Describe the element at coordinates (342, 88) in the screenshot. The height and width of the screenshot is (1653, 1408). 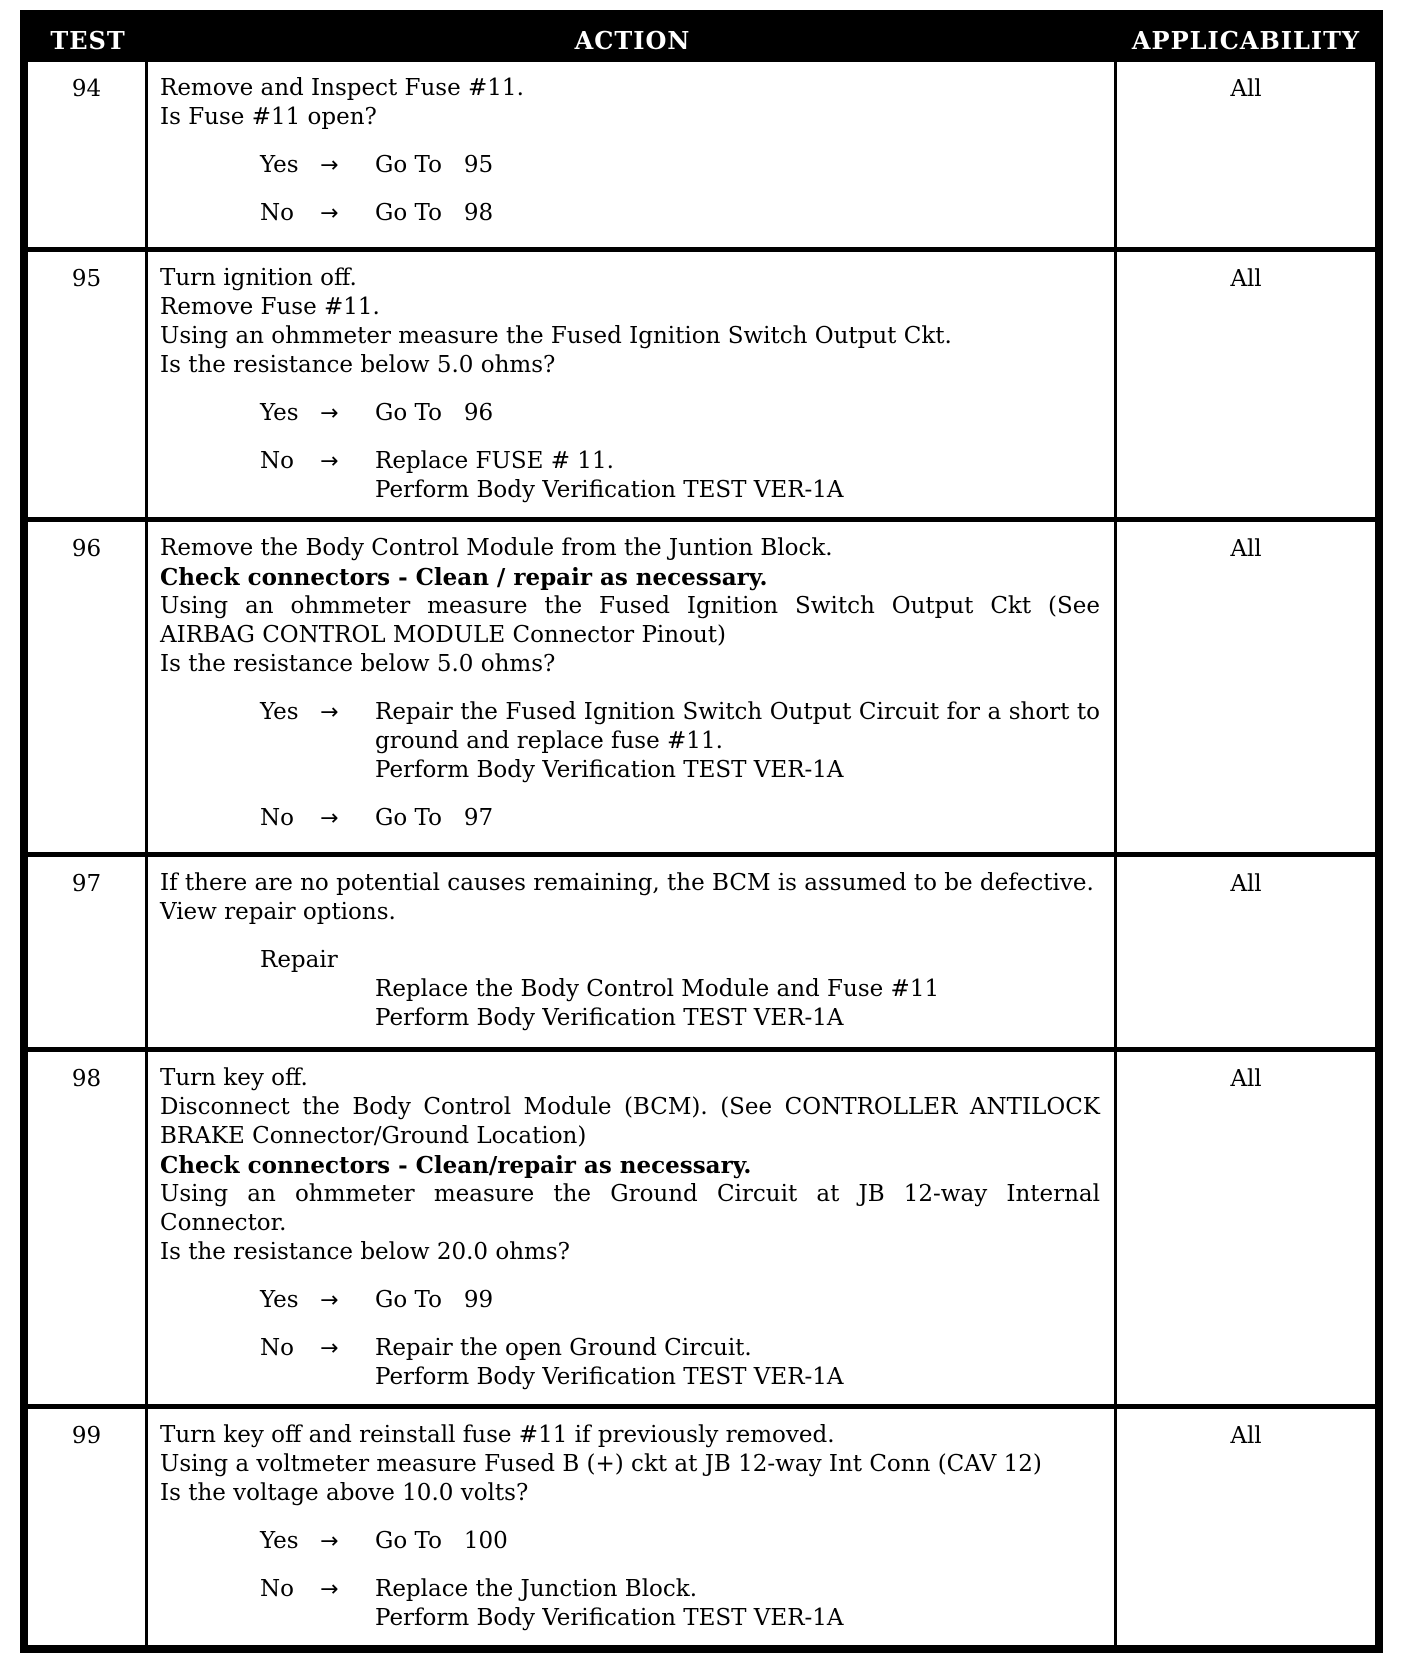
I see `action-line: Remove and Inspect Fuse #11.` at that location.